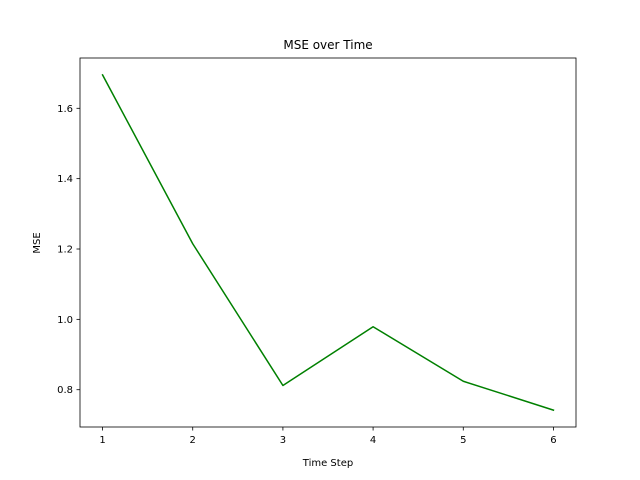  Describe the element at coordinates (463, 440) in the screenshot. I see `x-tick-label: 5` at that location.